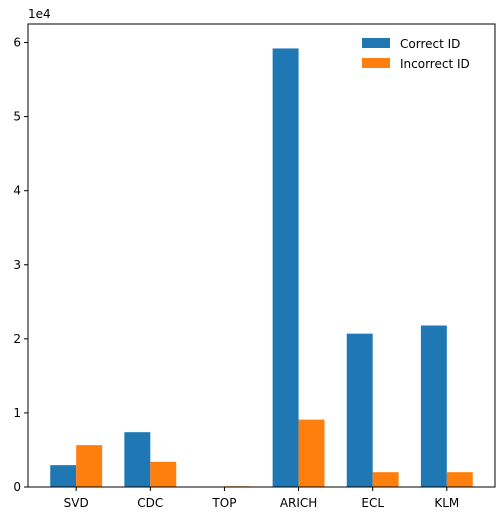  Describe the element at coordinates (359, 410) in the screenshot. I see `bar-correct-id-ecl` at that location.